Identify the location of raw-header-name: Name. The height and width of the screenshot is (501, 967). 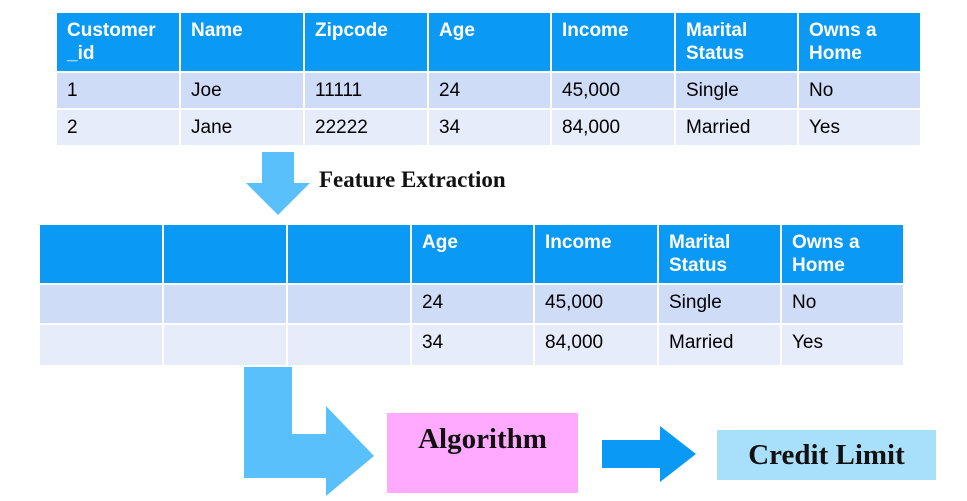
(242, 42).